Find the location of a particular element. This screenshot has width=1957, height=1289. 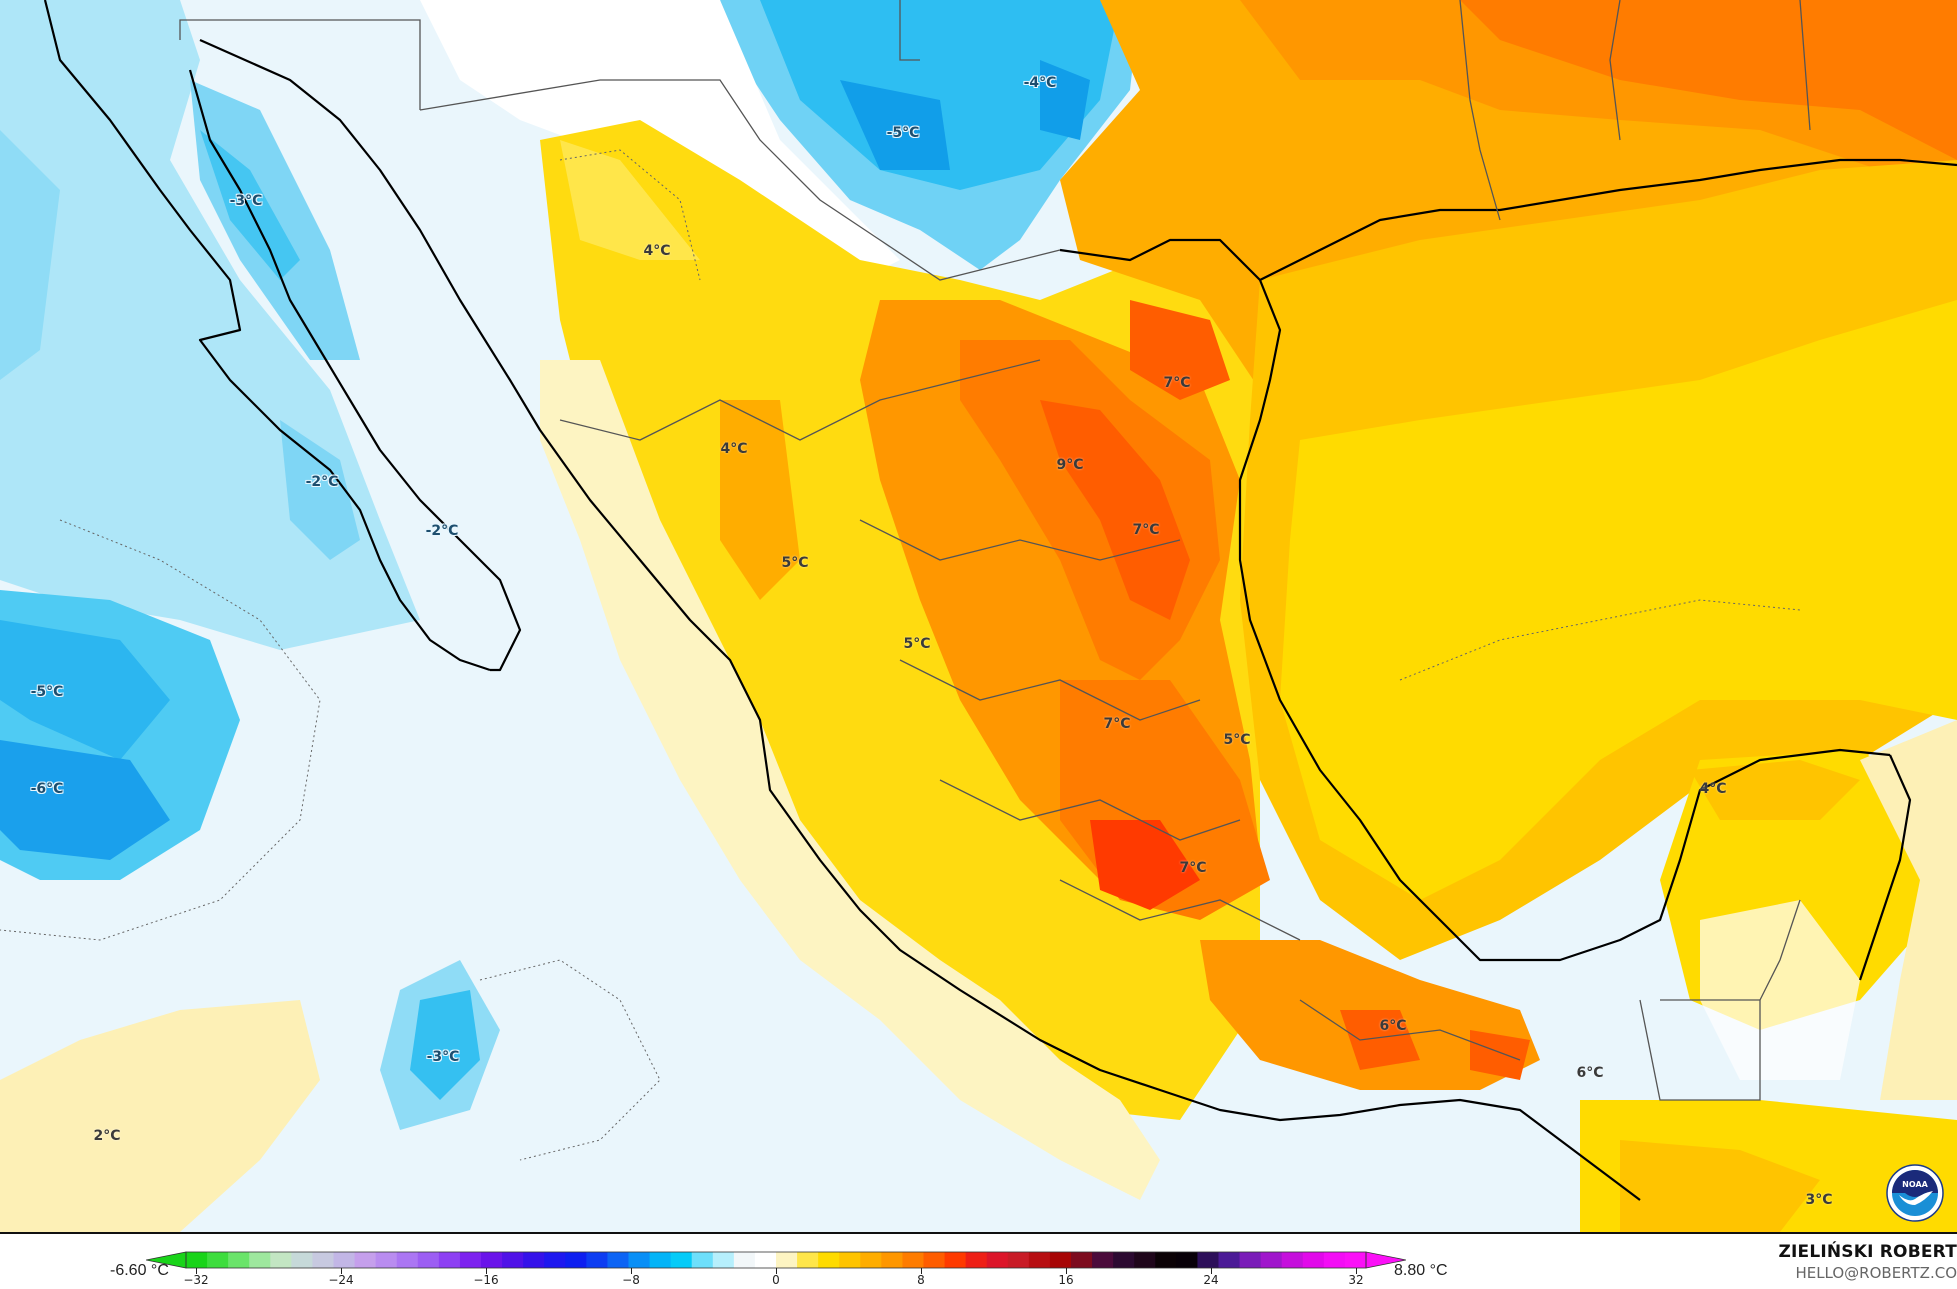

min-value-label: -6.60 °C is located at coordinates (139, 1270).